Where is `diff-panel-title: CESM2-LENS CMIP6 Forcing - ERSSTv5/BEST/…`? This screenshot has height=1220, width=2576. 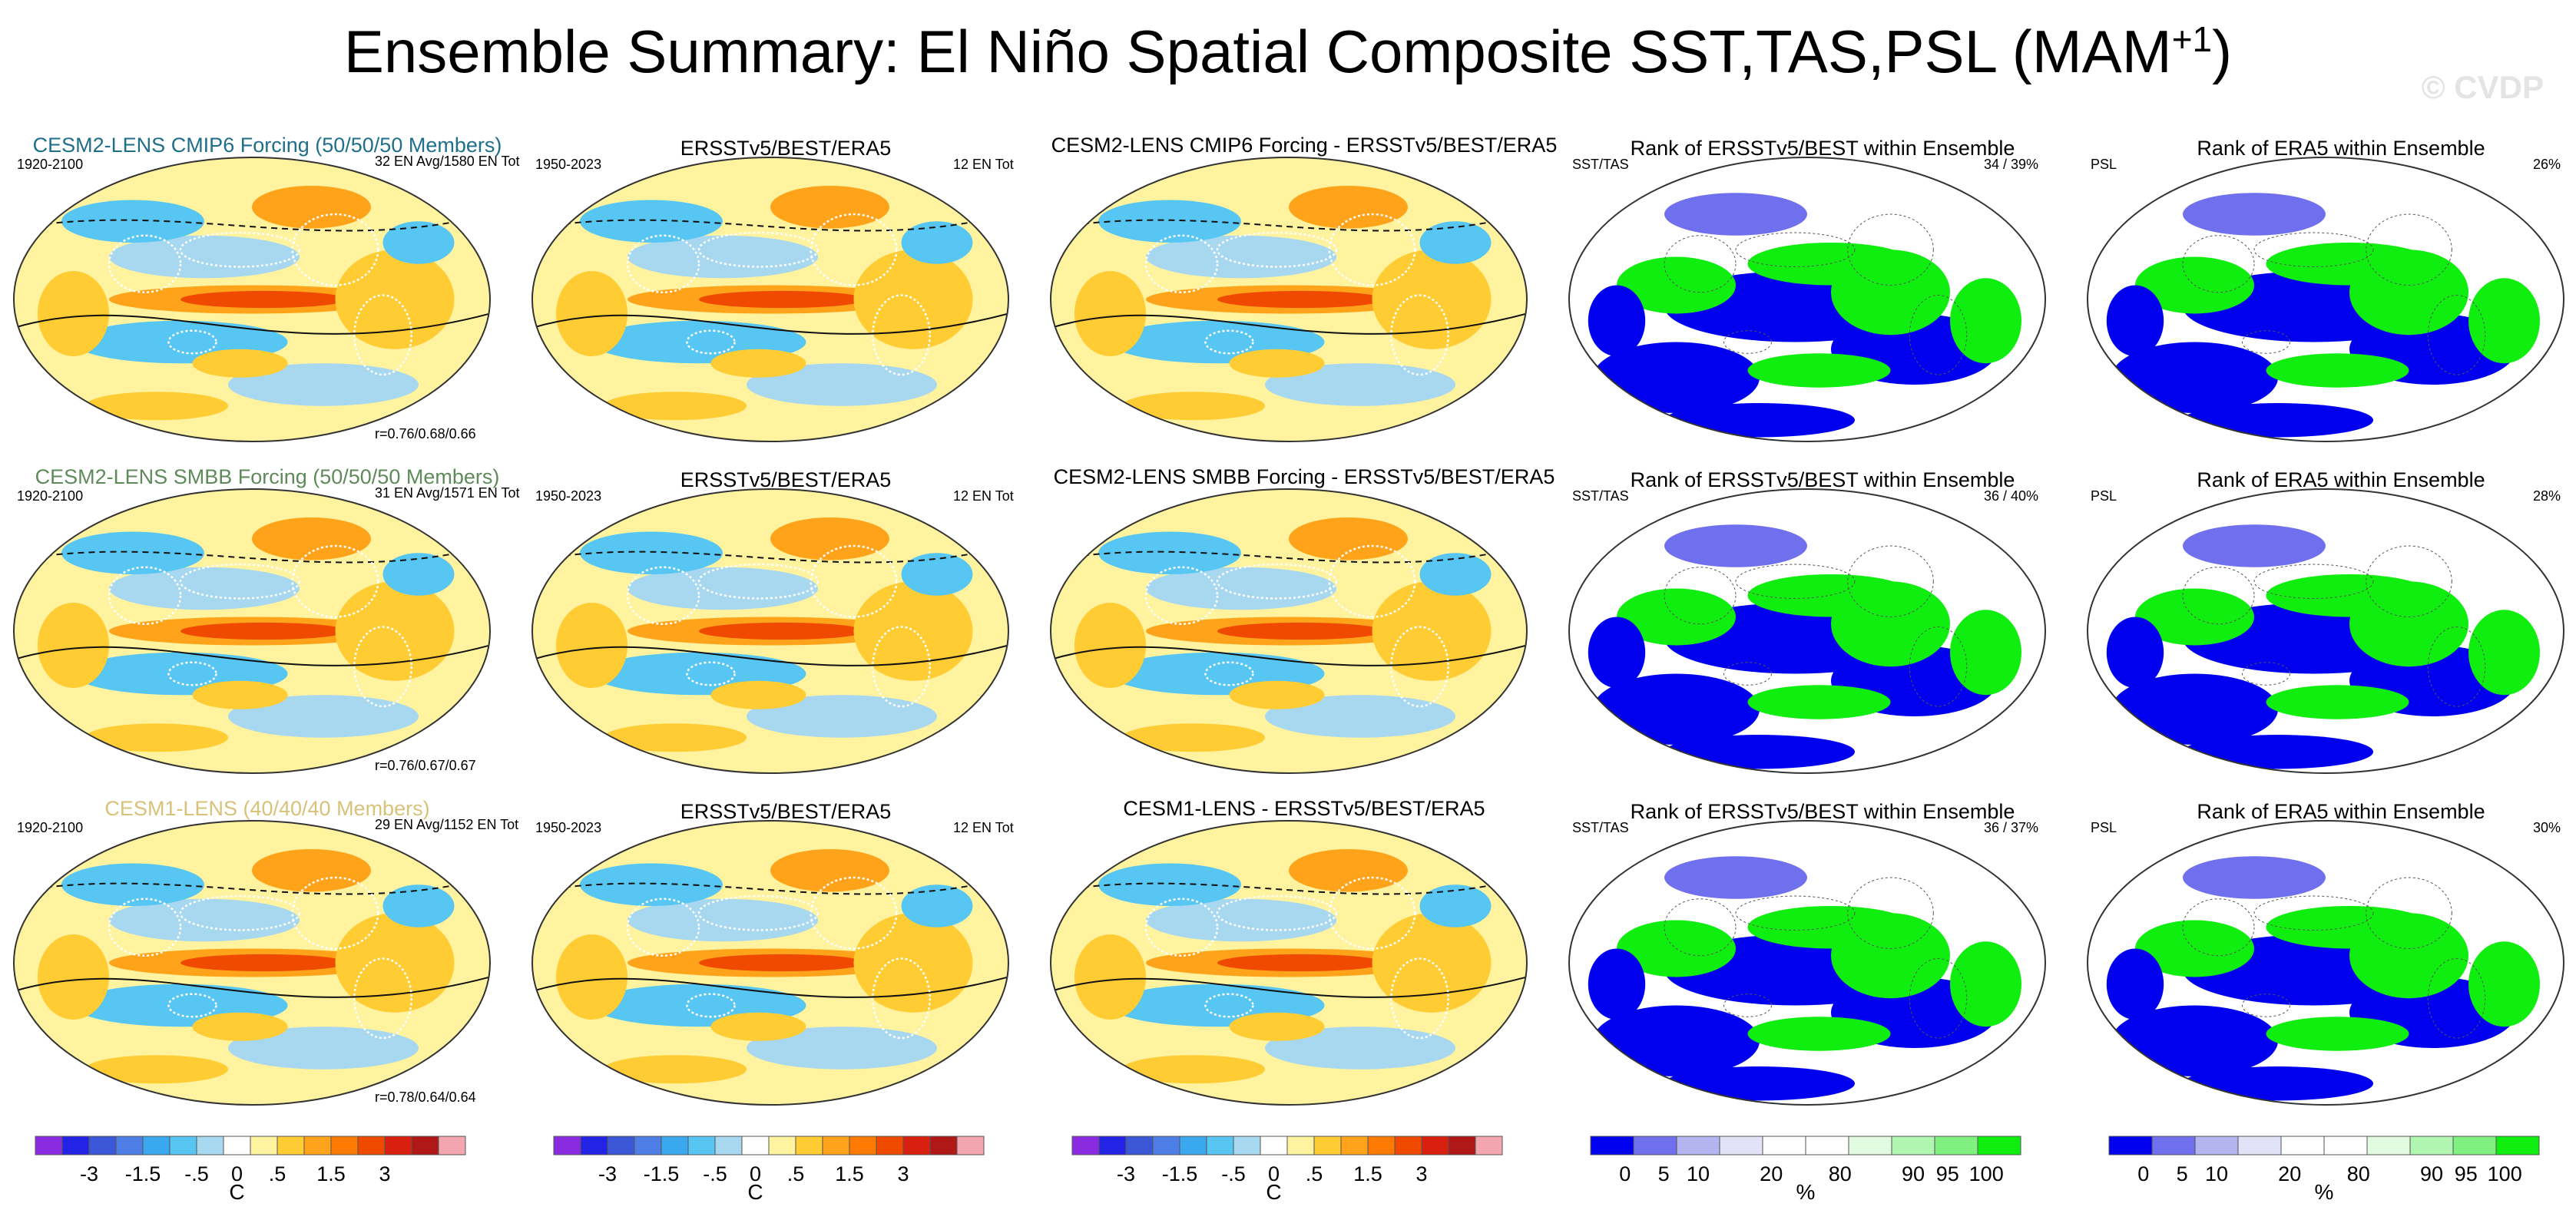 diff-panel-title: CESM2-LENS CMIP6 Forcing - ERSSTv5/BEST/… is located at coordinates (1304, 145).